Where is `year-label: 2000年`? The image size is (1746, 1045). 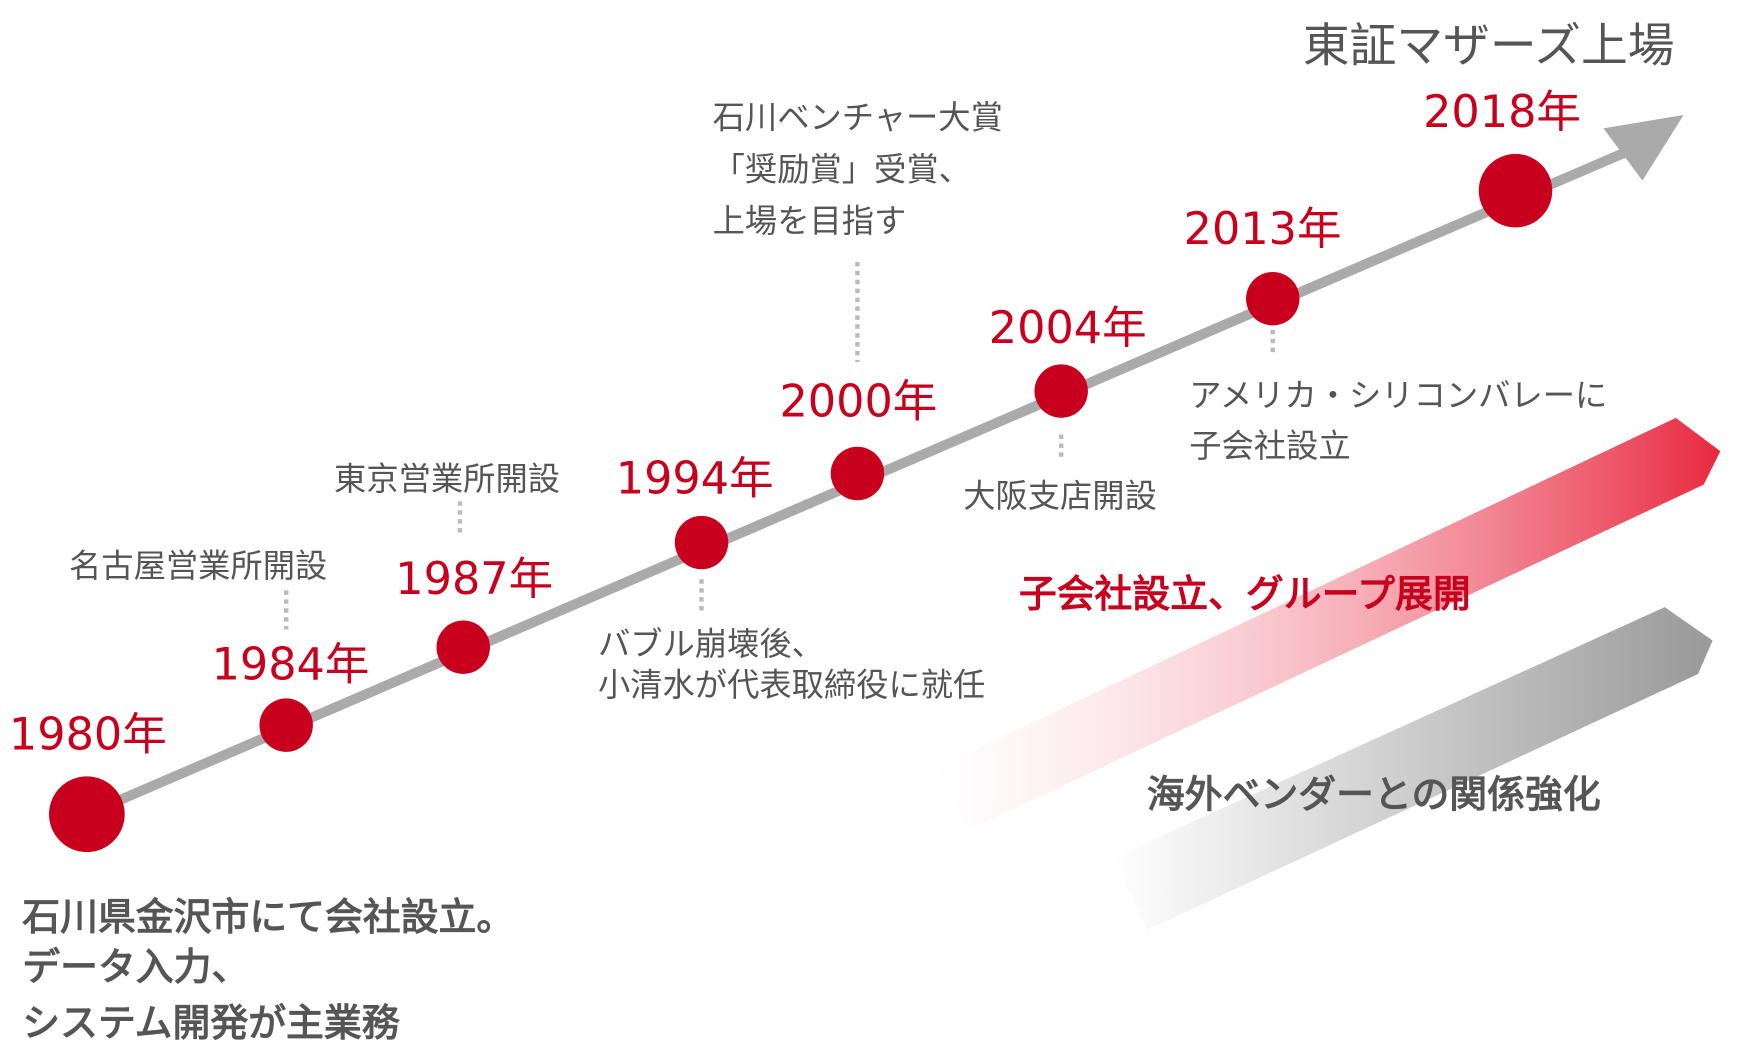
year-label: 2000年 is located at coordinates (858, 402).